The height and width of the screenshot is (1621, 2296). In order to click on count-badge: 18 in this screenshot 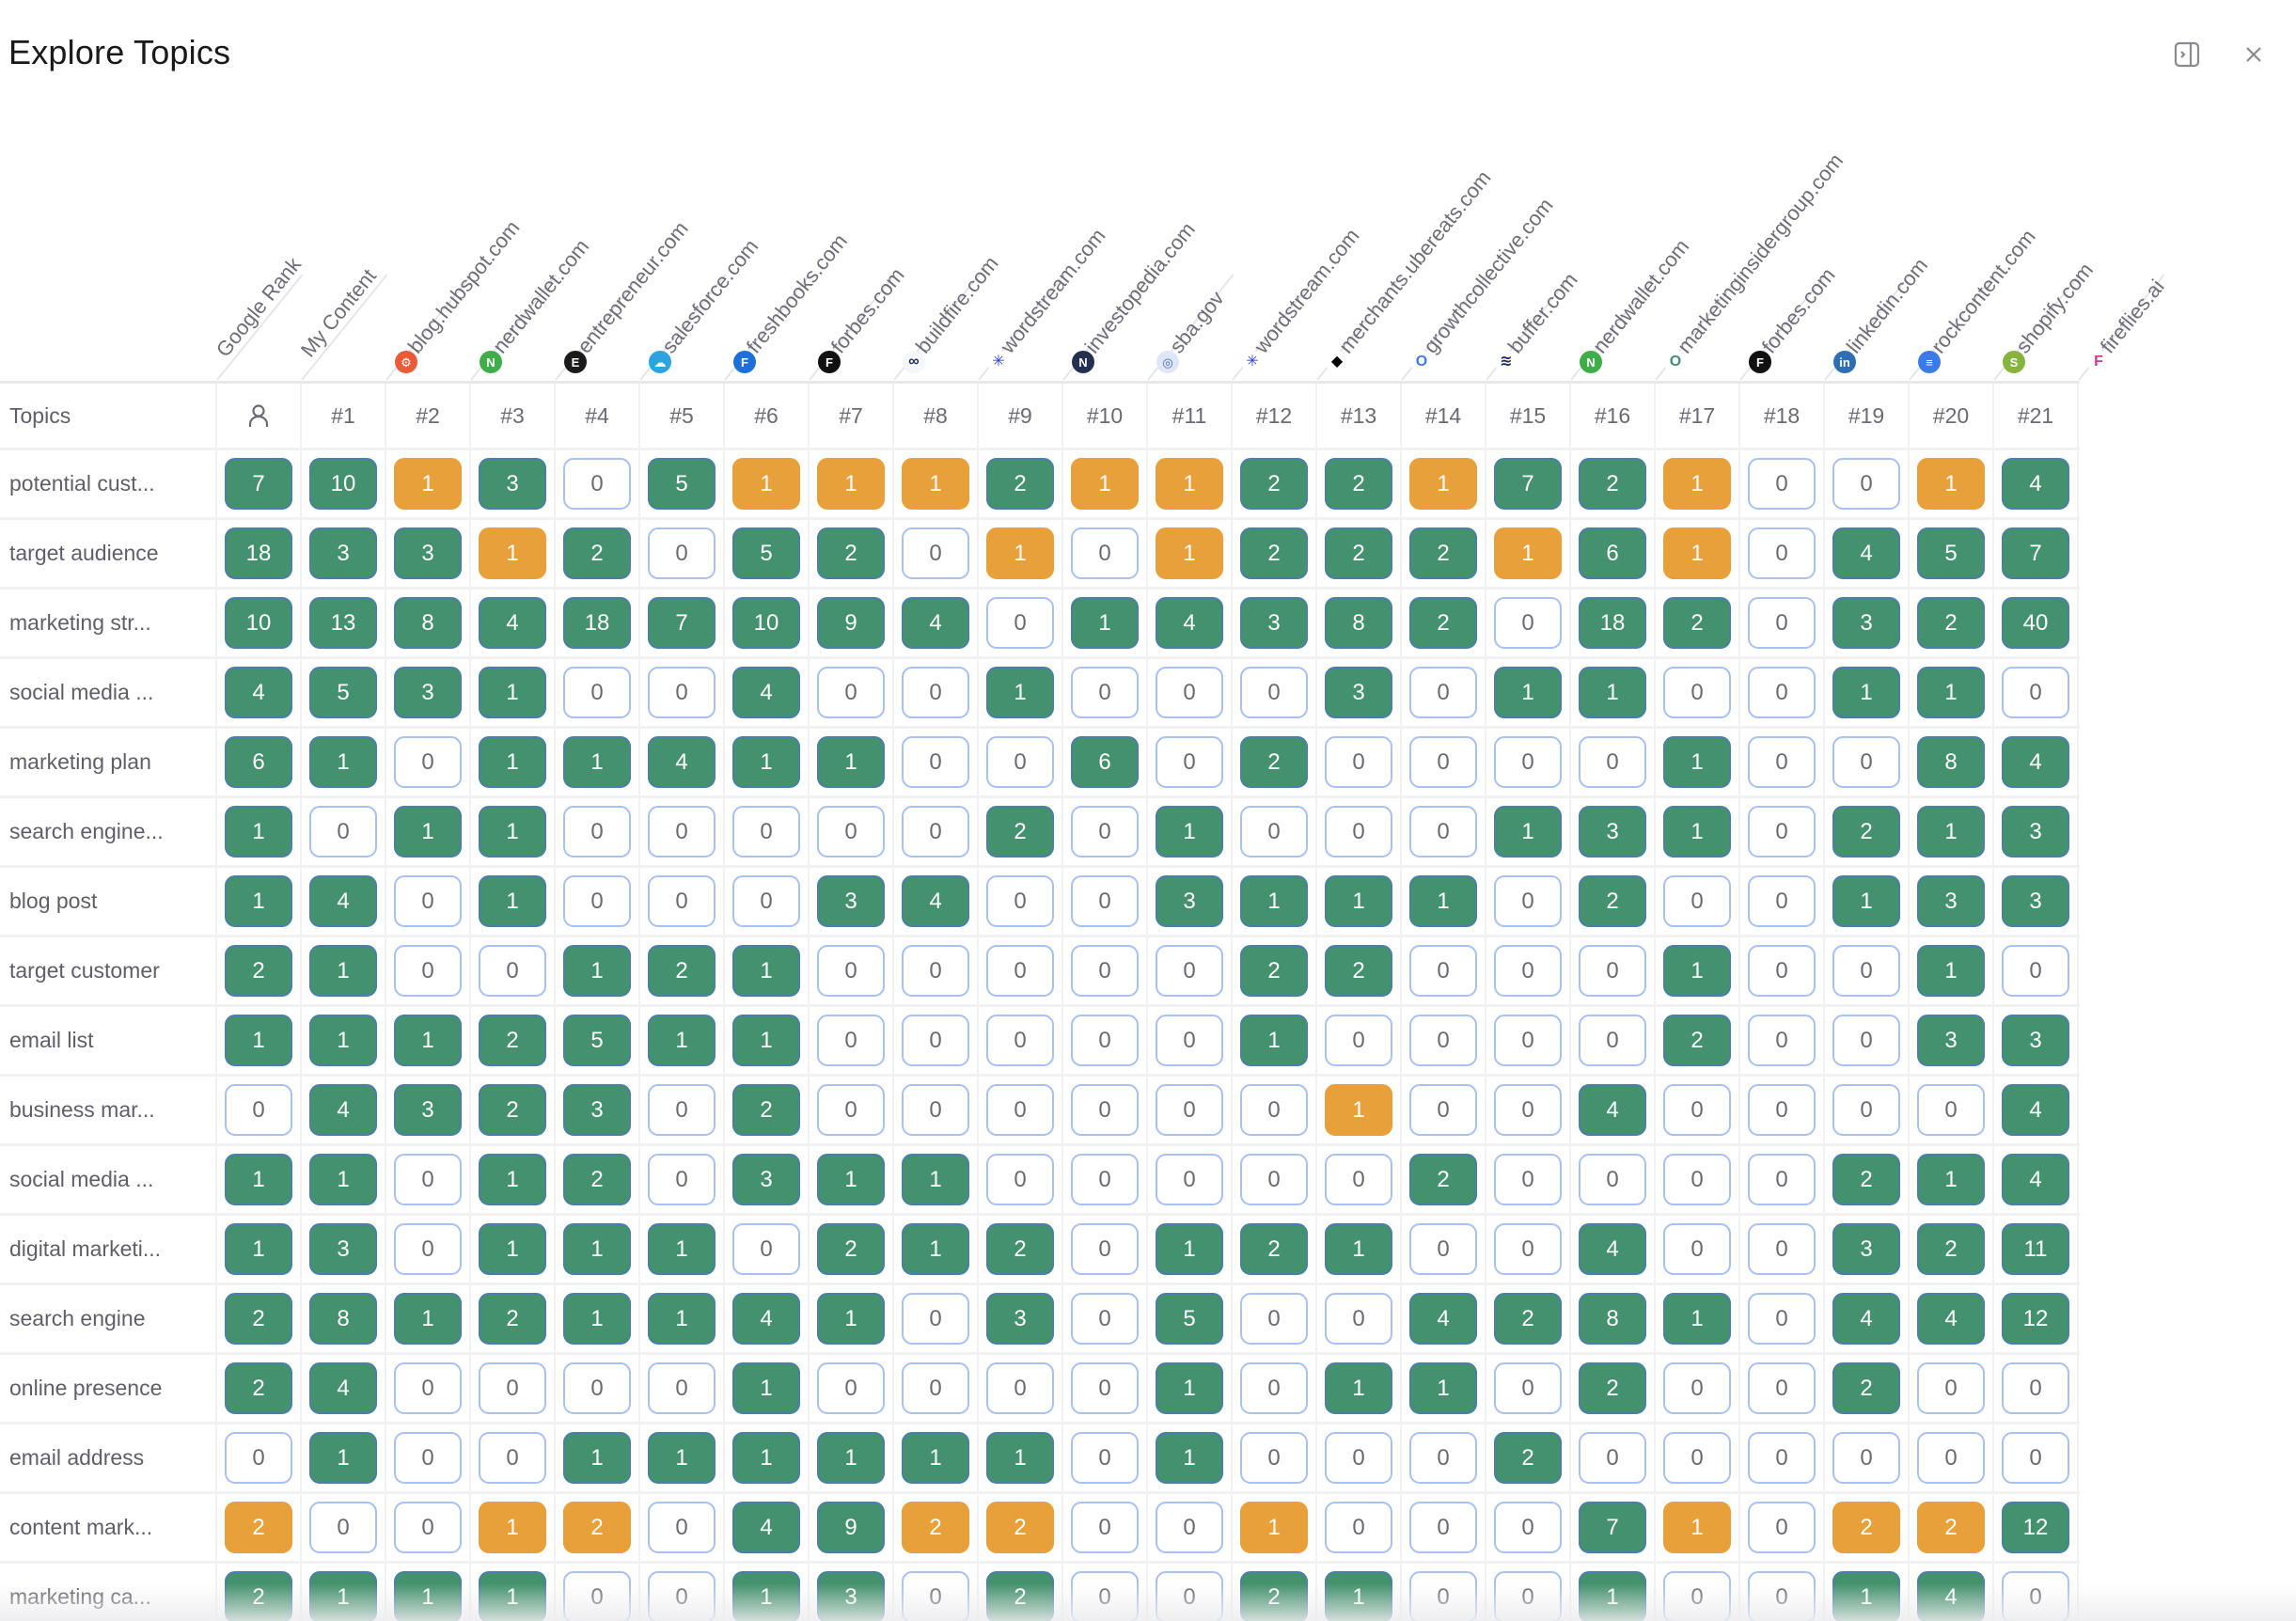, I will do `click(597, 623)`.